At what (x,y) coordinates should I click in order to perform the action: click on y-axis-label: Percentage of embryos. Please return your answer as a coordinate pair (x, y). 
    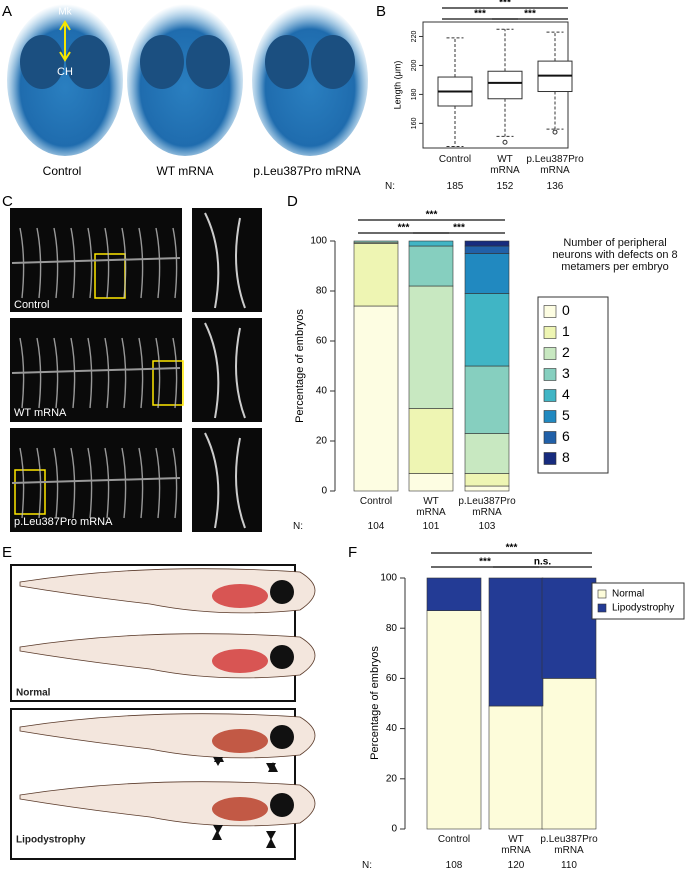
    Looking at the image, I should click on (375, 703).